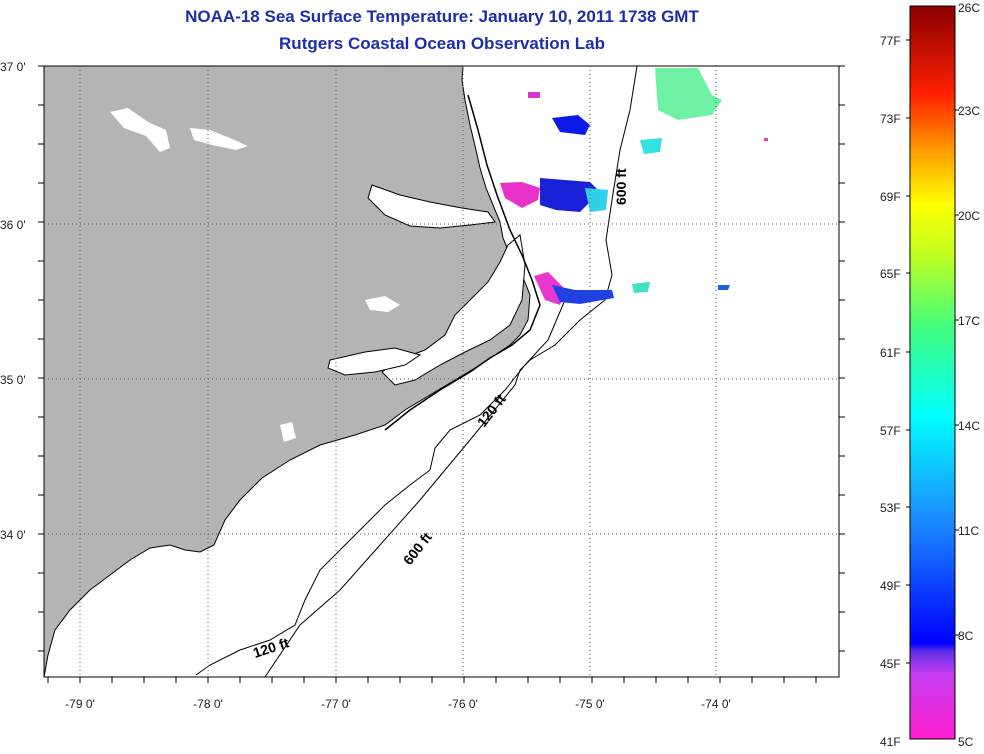  What do you see at coordinates (968, 531) in the screenshot?
I see `cb-c-11: 11C` at bounding box center [968, 531].